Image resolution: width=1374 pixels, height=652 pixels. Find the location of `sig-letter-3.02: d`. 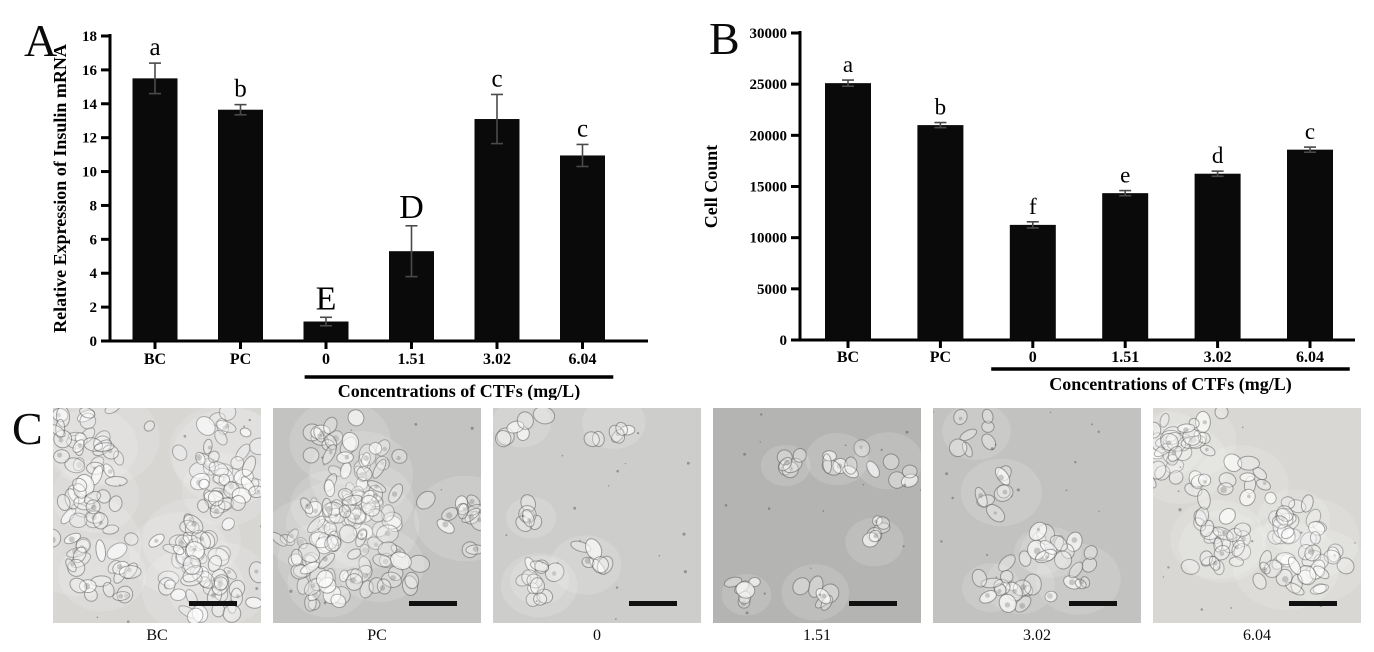

sig-letter-3.02: d is located at coordinates (1218, 155).